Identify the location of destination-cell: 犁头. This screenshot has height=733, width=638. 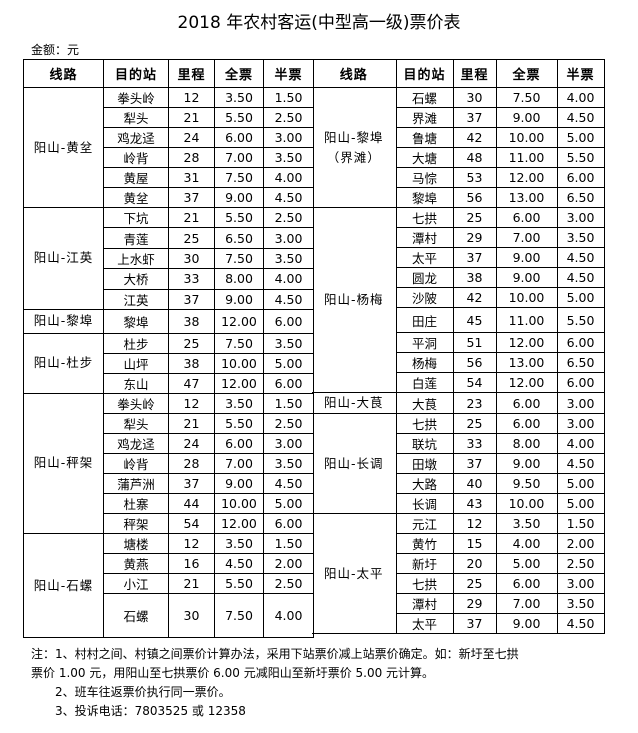
(136, 423).